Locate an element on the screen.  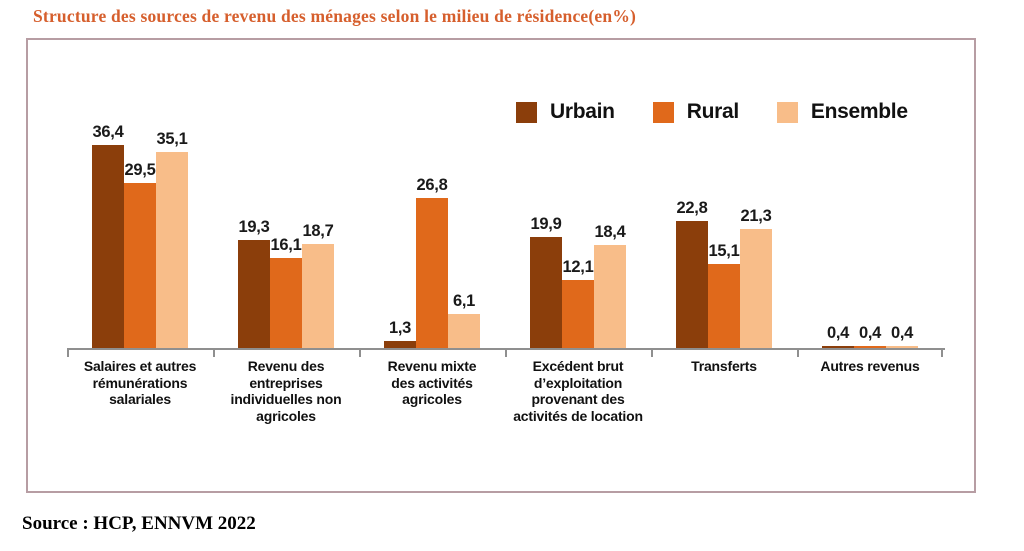
bar-value-label: 22,8 is located at coordinates (692, 207).